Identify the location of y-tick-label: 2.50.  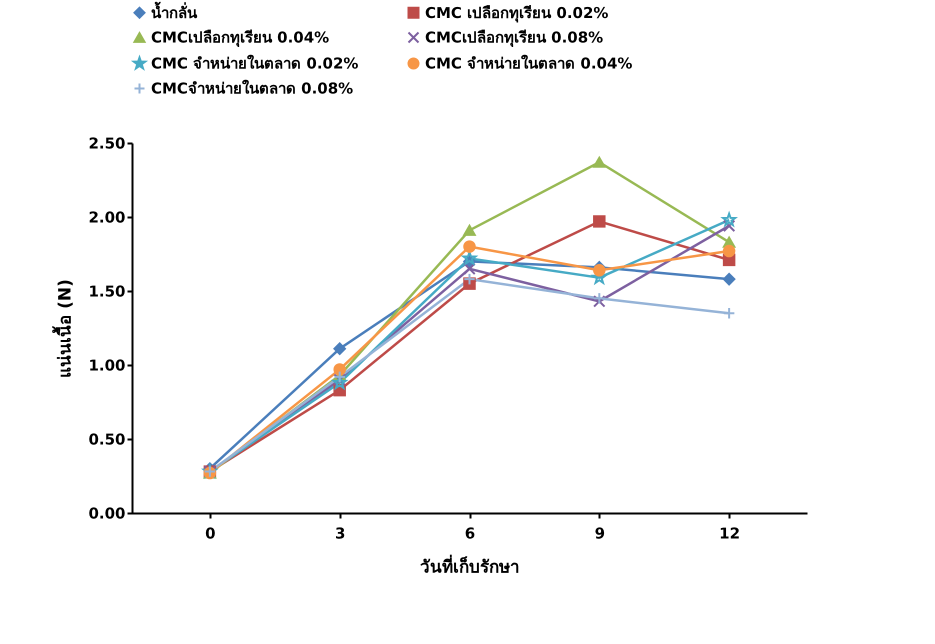
(107, 143).